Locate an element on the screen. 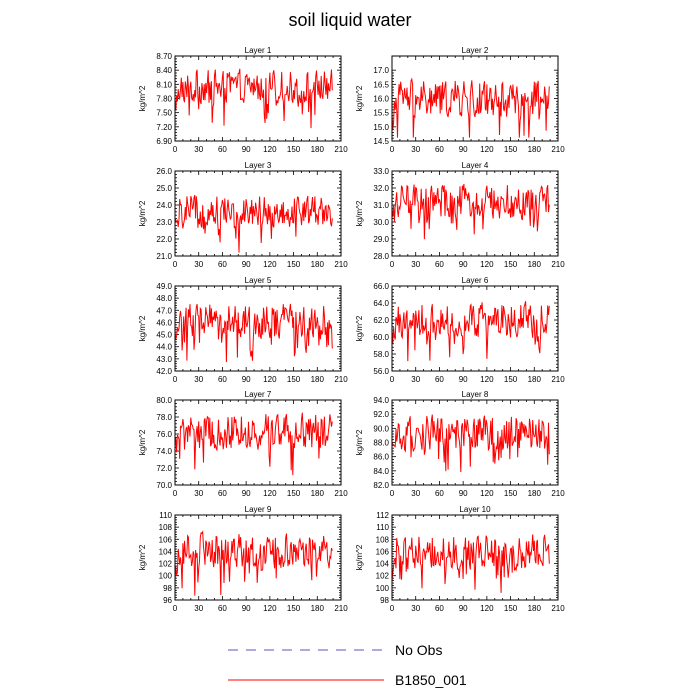 The width and height of the screenshot is (700, 700). panel-title: Layer 9 is located at coordinates (258, 509).